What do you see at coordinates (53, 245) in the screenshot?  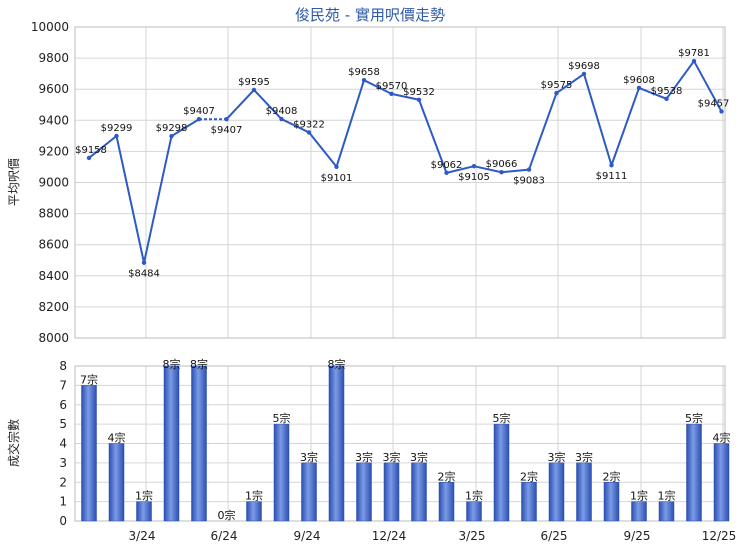 I see `price-y-tick: 8600` at bounding box center [53, 245].